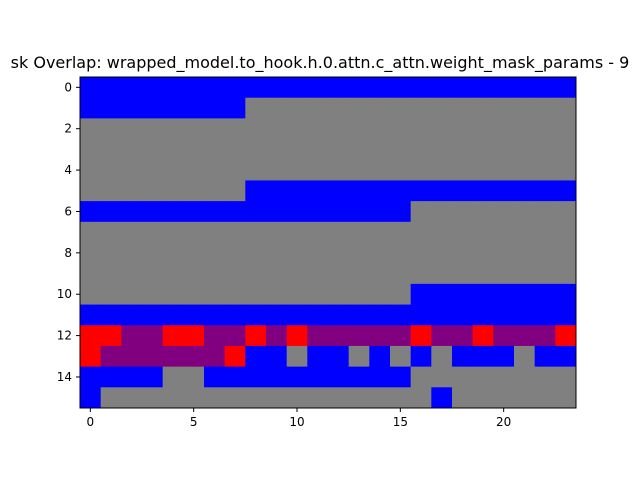  Describe the element at coordinates (296, 422) in the screenshot. I see `x-tick-label: 10` at that location.